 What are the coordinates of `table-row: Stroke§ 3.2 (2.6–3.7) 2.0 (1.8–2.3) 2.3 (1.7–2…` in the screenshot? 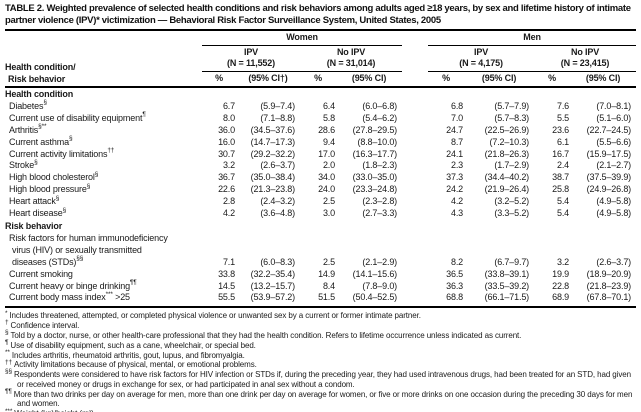 It's located at (320, 165).